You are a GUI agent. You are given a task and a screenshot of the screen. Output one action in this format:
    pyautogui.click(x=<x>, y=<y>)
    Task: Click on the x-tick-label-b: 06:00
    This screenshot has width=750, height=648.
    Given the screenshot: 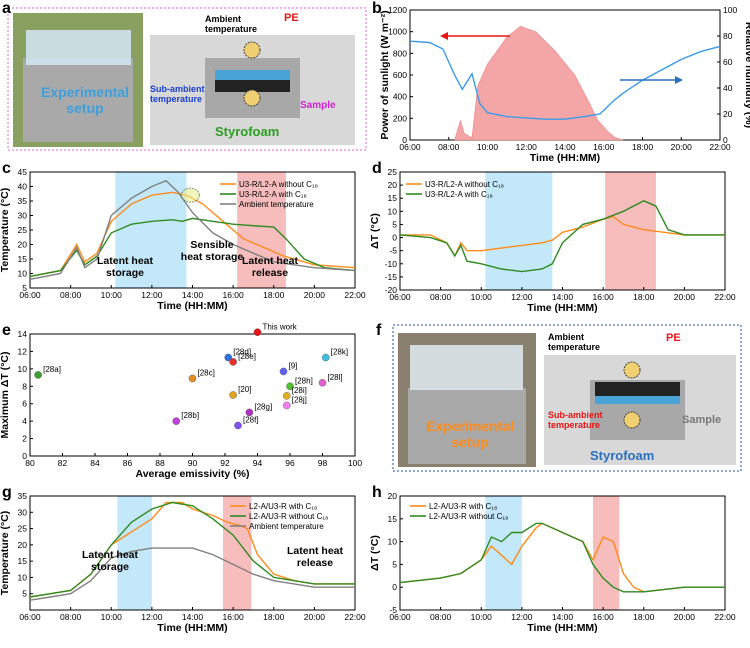 What is the action you would take?
    pyautogui.click(x=410, y=147)
    